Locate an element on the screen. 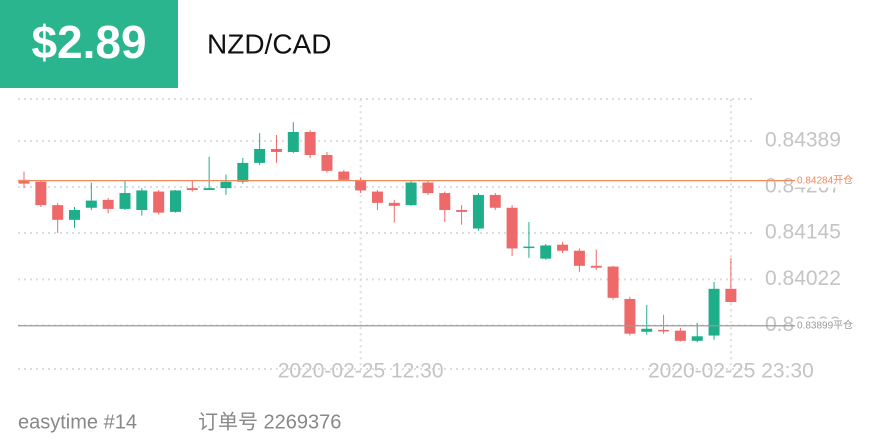 The width and height of the screenshot is (880, 445). order-number: 订单号 2269376 is located at coordinates (269, 421).